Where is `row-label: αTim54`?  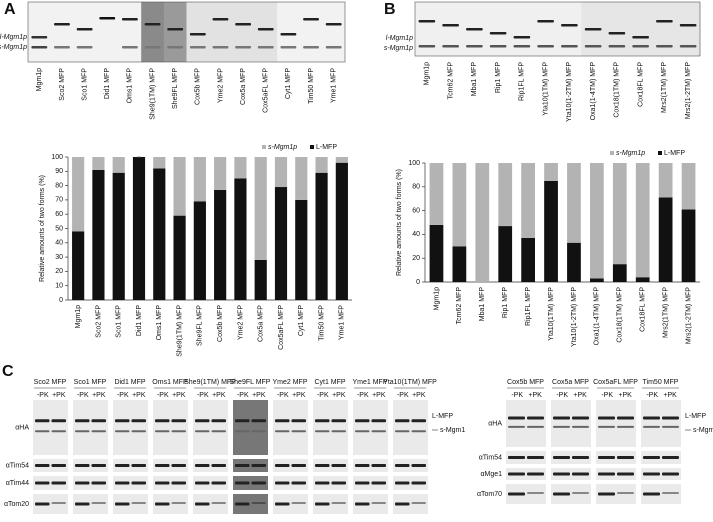
row-label: αTim54 is located at coordinates (17, 465).